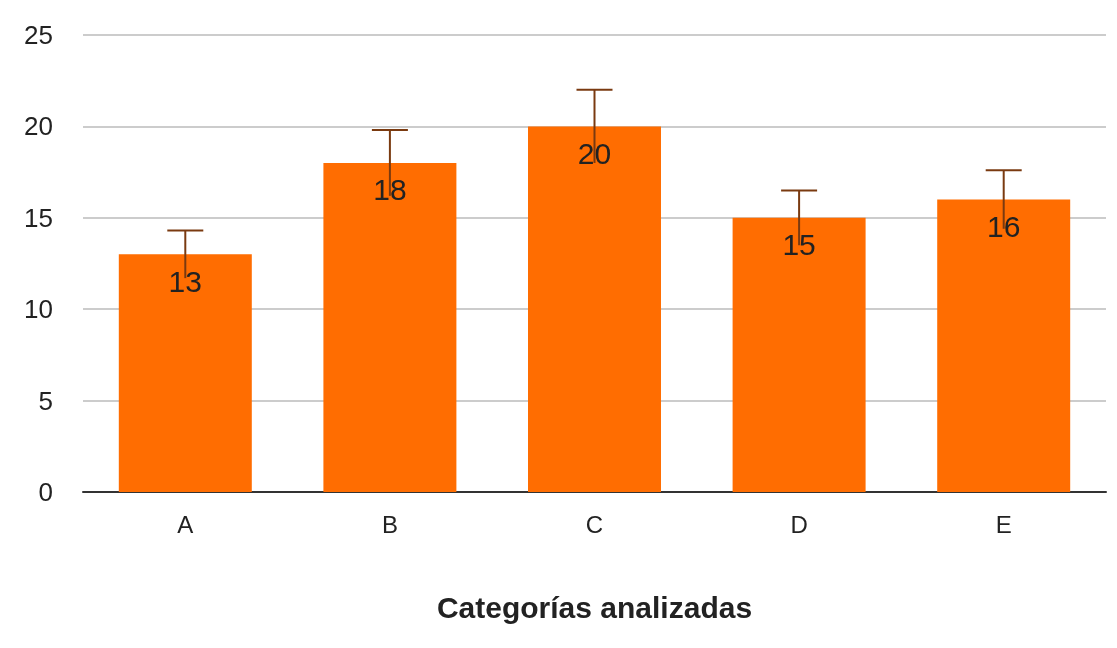 The width and height of the screenshot is (1117, 648). What do you see at coordinates (185, 524) in the screenshot?
I see `x-tick-label: A` at bounding box center [185, 524].